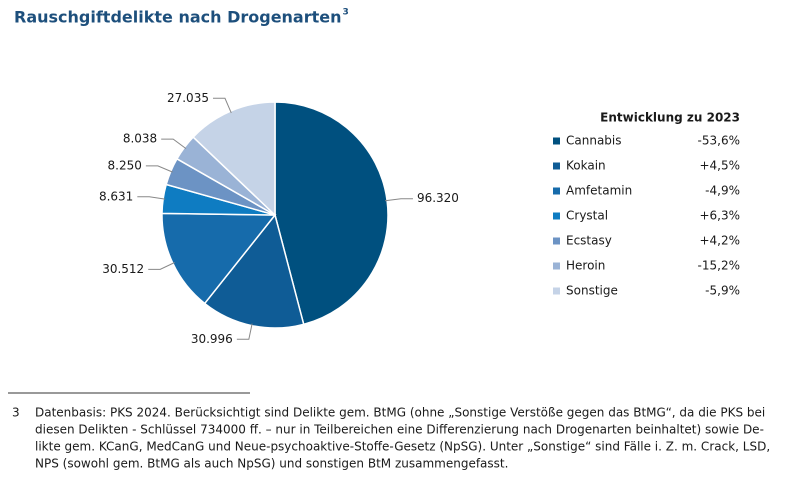 Image resolution: width=793 pixels, height=486 pixels. I want to click on data-label: 8.250, so click(125, 165).